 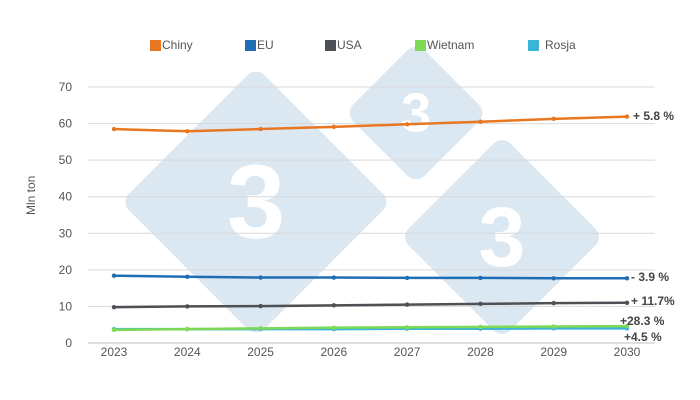 What do you see at coordinates (66, 215) in the screenshot?
I see `y-axis-ticks: 0 10 20 30 40 50 60 70` at bounding box center [66, 215].